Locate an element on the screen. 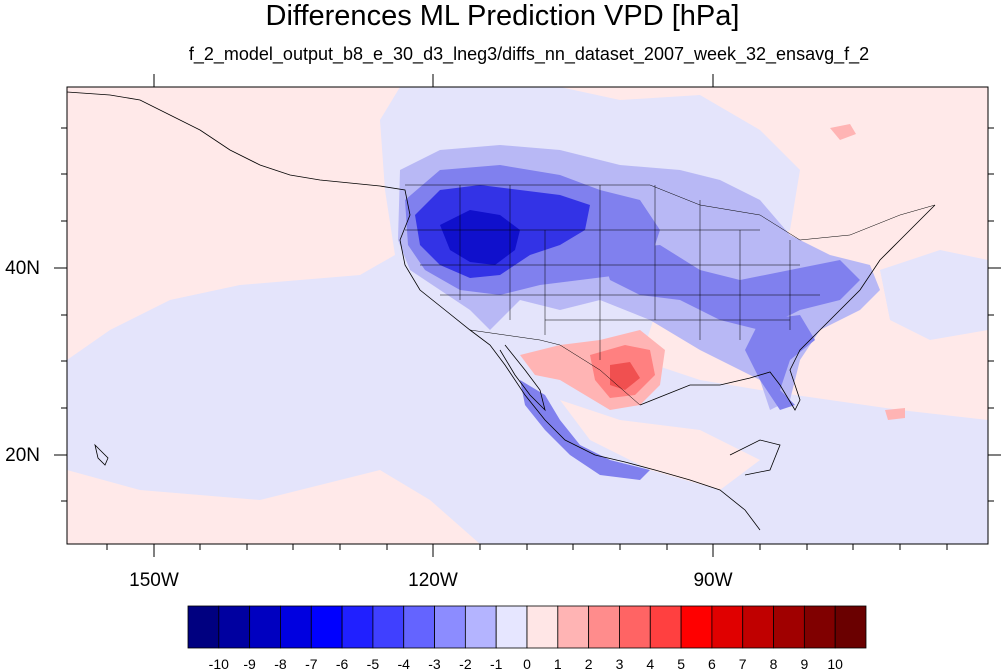 The width and height of the screenshot is (1005, 672). state-lines-horizontal is located at coordinates (612, 275).